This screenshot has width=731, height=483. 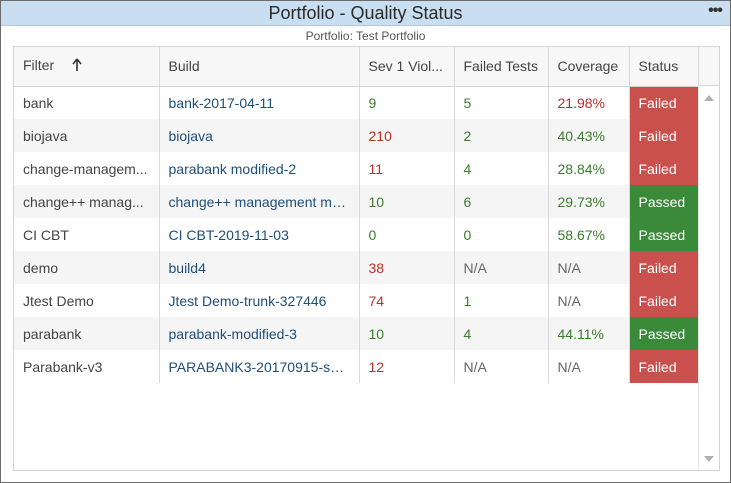 I want to click on column-header-build: Build, so click(x=259, y=67).